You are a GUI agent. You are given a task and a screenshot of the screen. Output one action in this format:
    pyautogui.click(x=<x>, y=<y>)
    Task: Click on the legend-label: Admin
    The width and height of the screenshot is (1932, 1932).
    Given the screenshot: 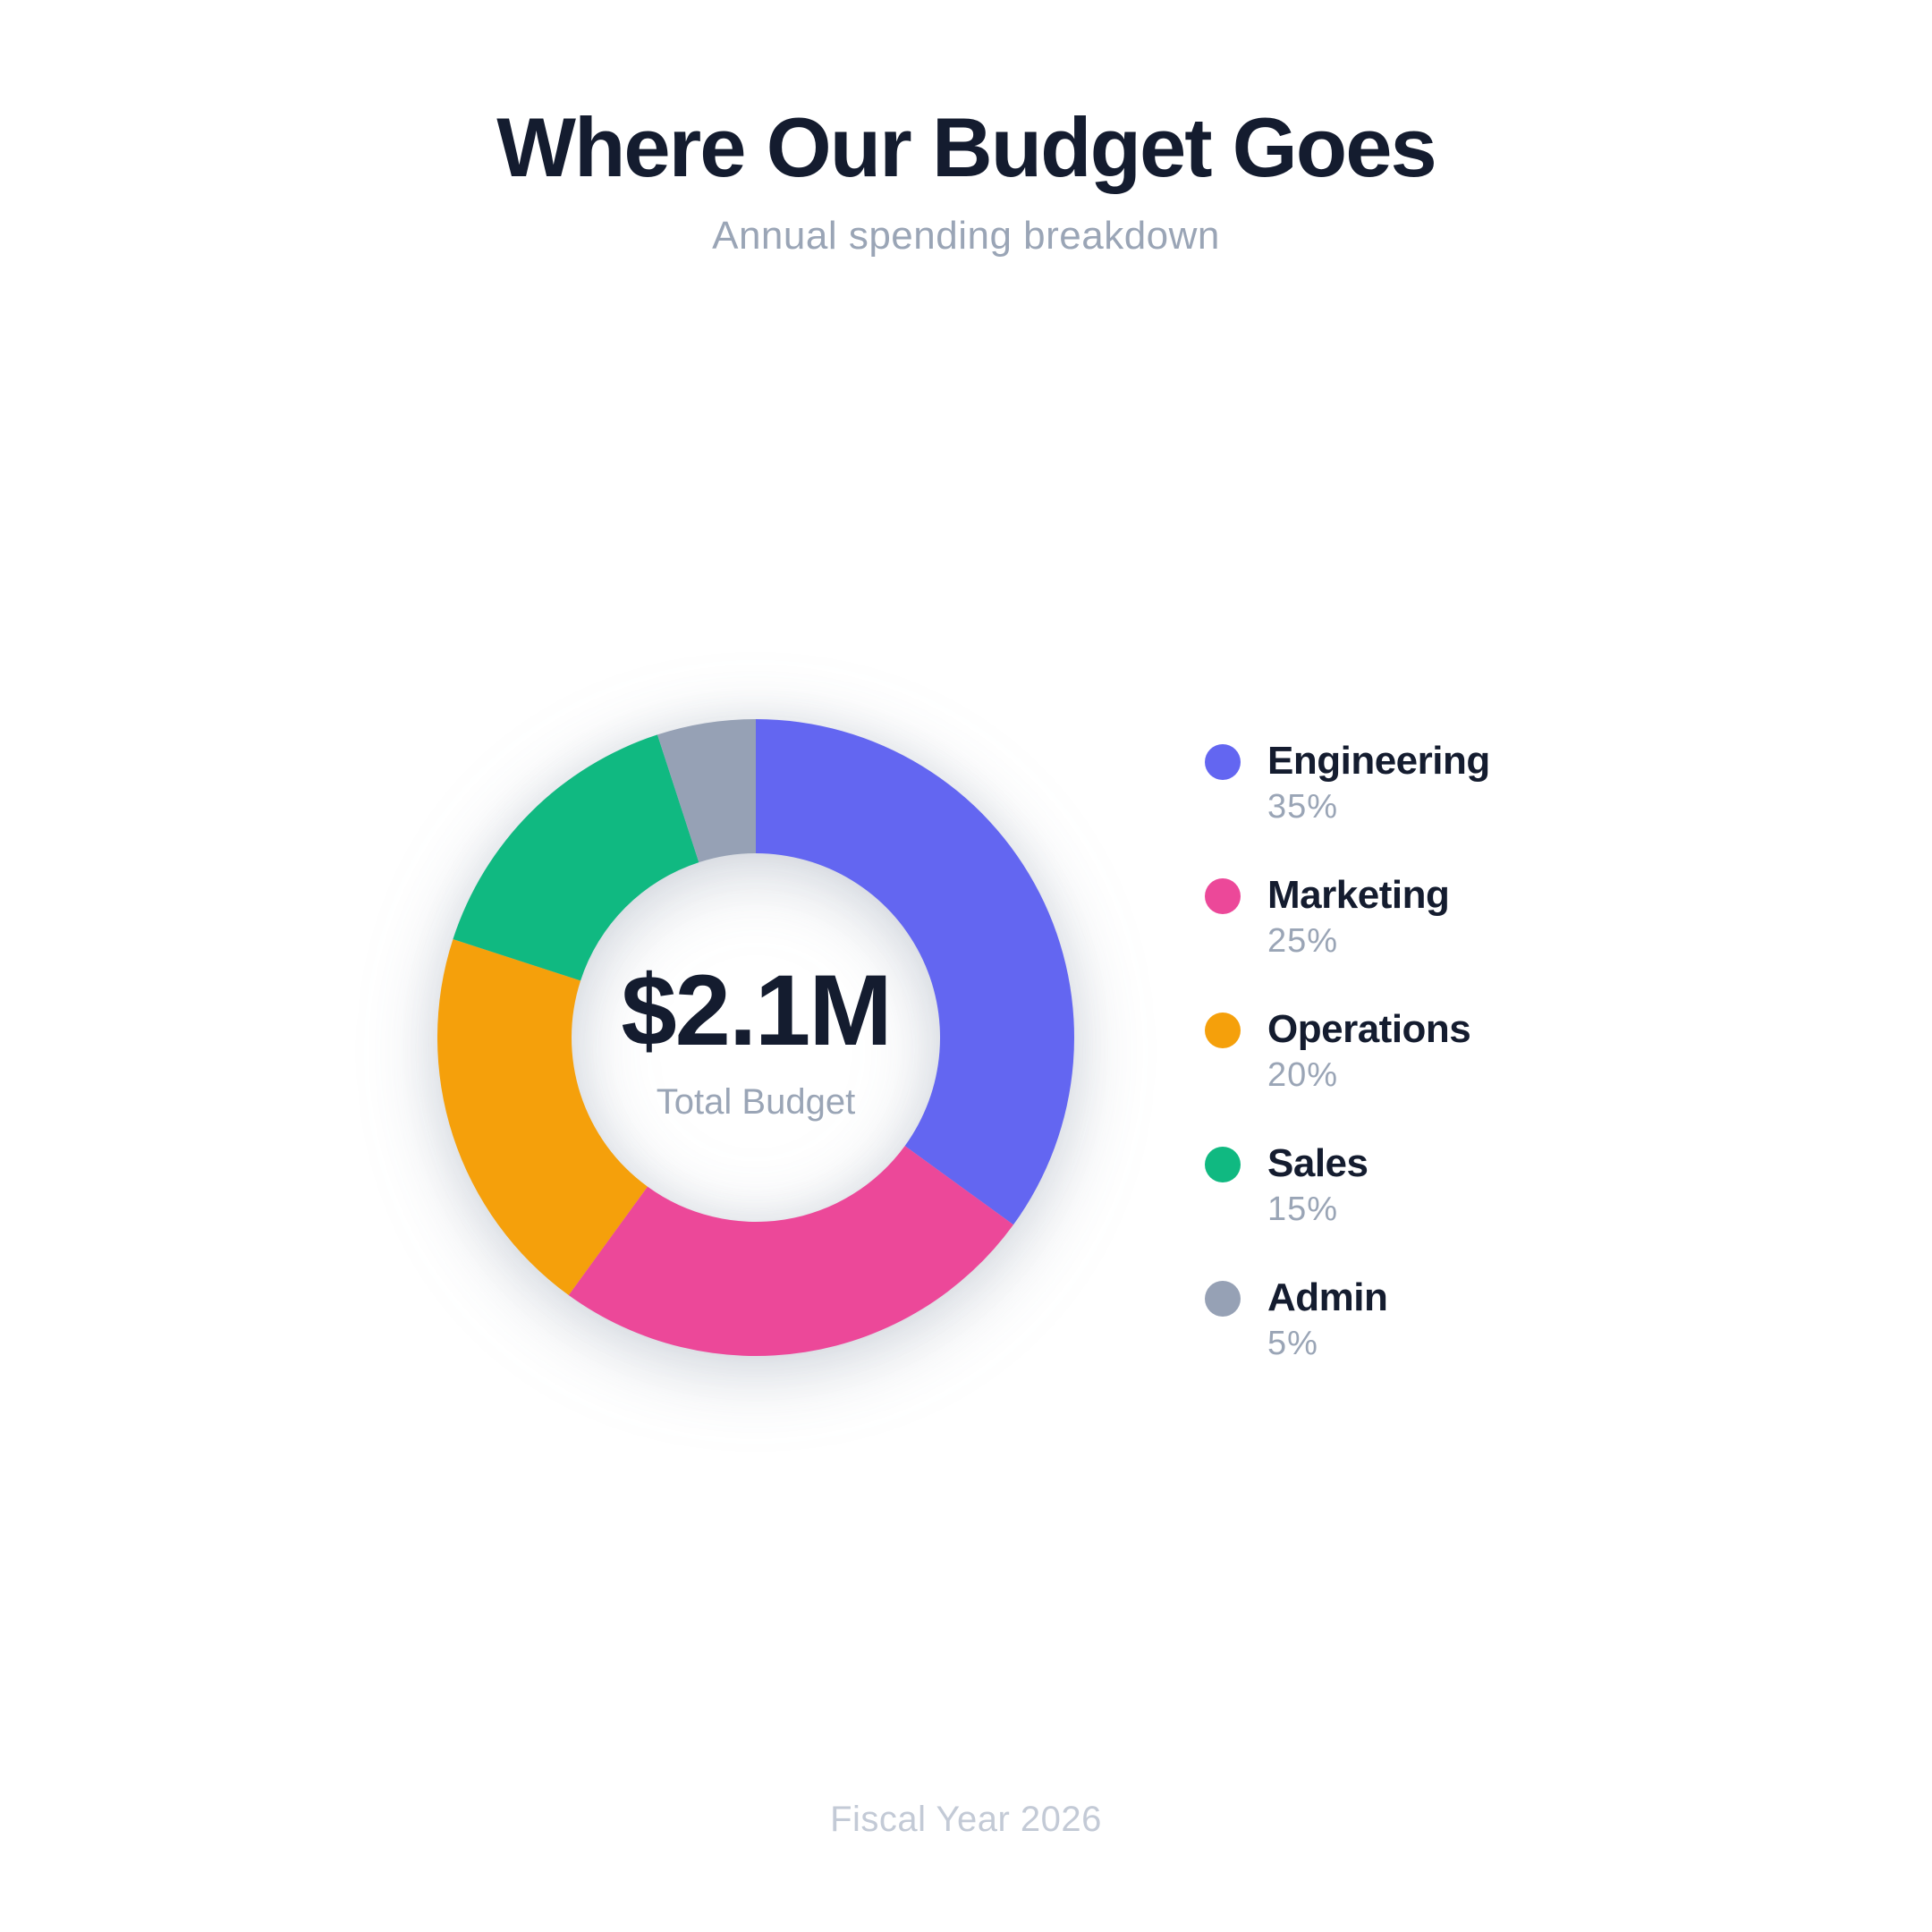 What is the action you would take?
    pyautogui.click(x=1327, y=1297)
    